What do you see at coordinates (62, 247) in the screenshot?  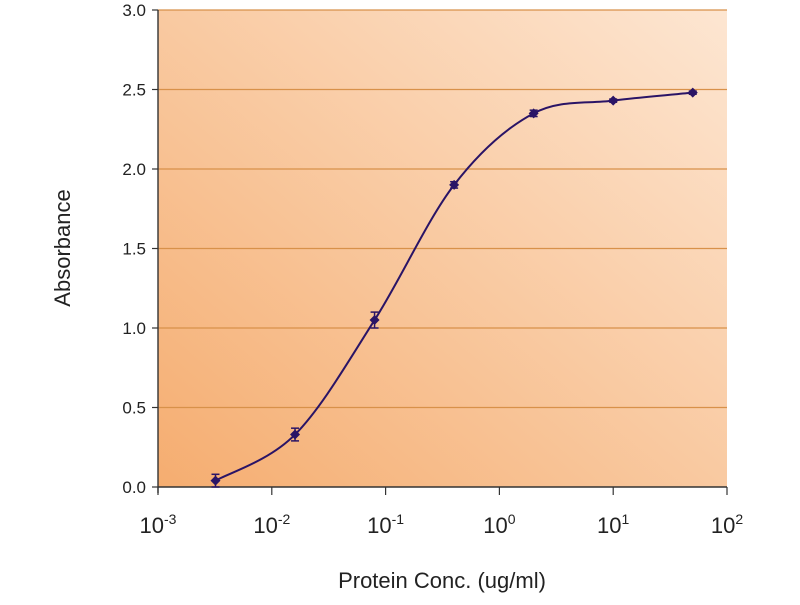 I see `y-axis-label: Absorbance` at bounding box center [62, 247].